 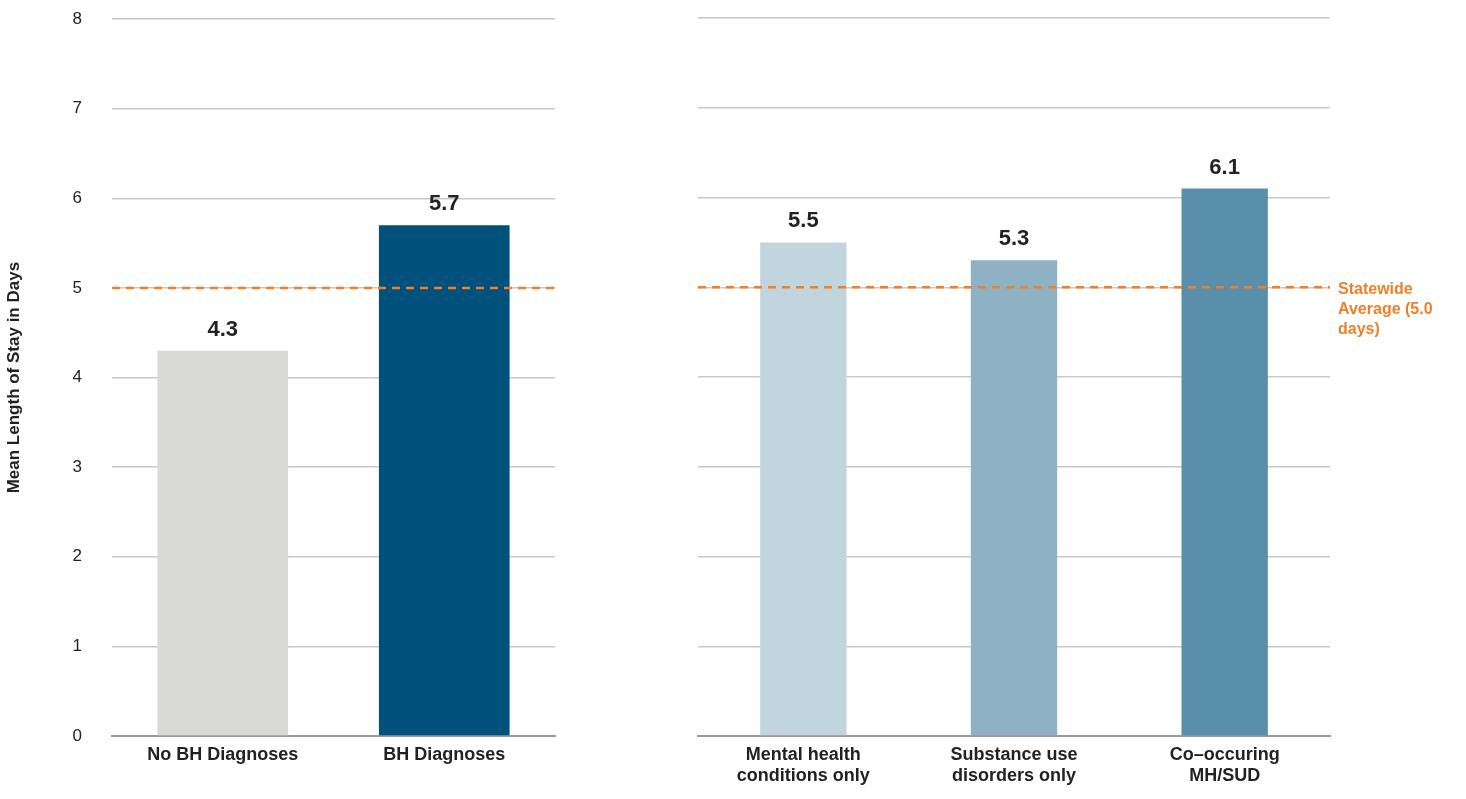 What do you see at coordinates (77, 377) in the screenshot?
I see `y-tick-label: 4` at bounding box center [77, 377].